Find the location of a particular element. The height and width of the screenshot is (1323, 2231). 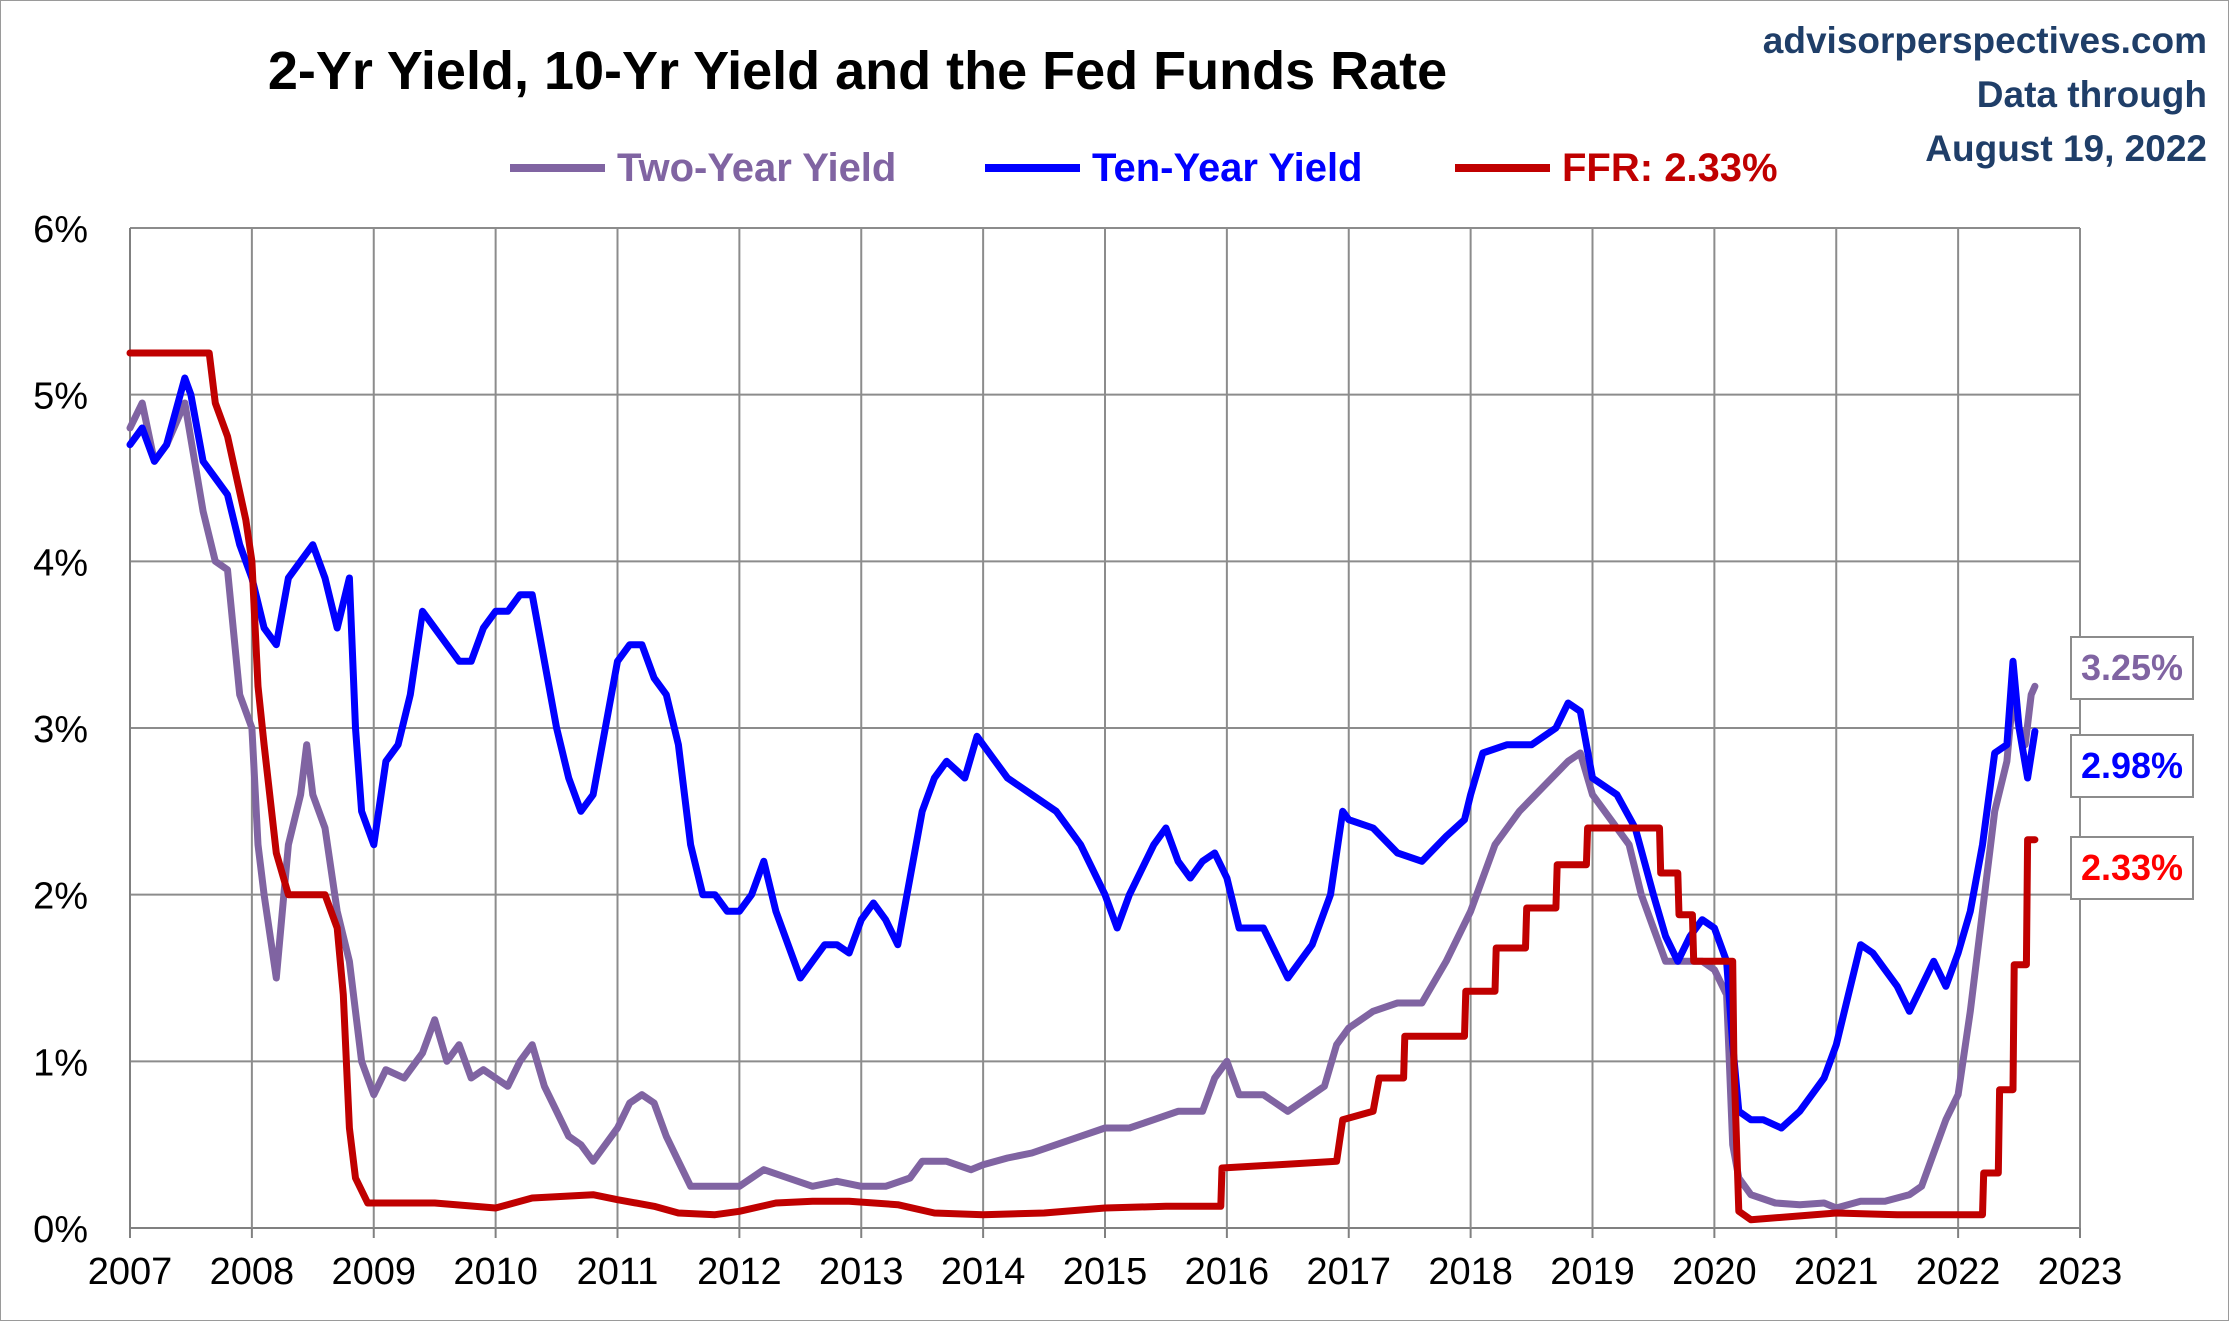

y-tick-label: 2% is located at coordinates (60, 897).